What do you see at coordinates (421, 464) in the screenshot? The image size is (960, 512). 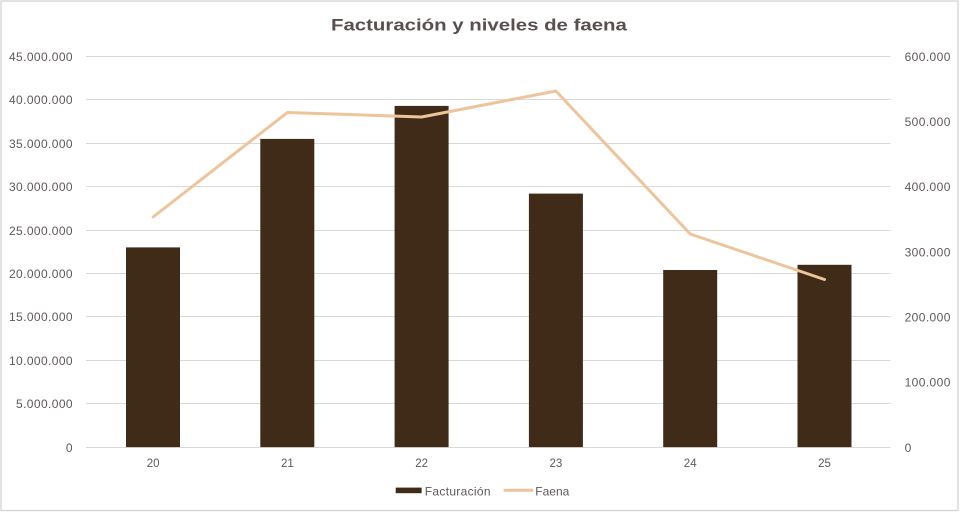 I see `svg-text: 22` at bounding box center [421, 464].